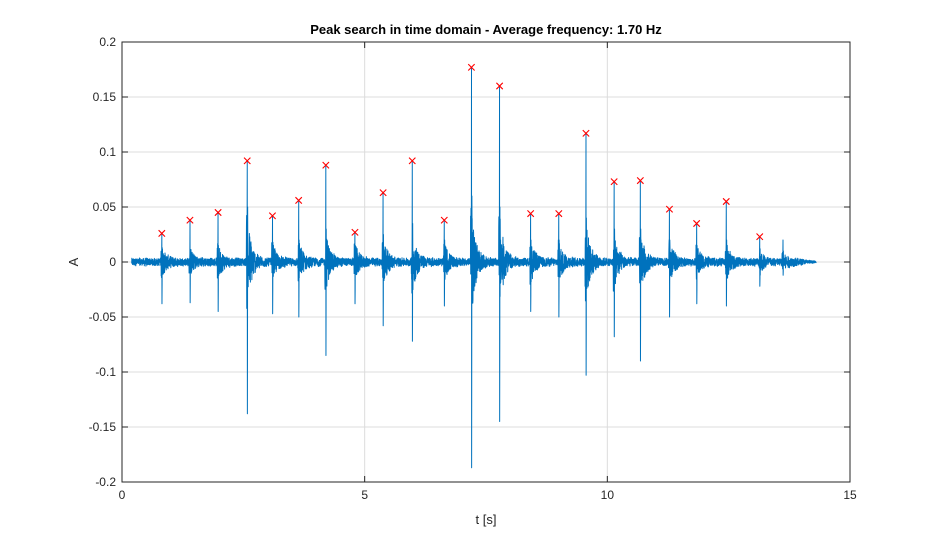  Describe the element at coordinates (486, 519) in the screenshot. I see `x-axis-label: t [s]` at that location.